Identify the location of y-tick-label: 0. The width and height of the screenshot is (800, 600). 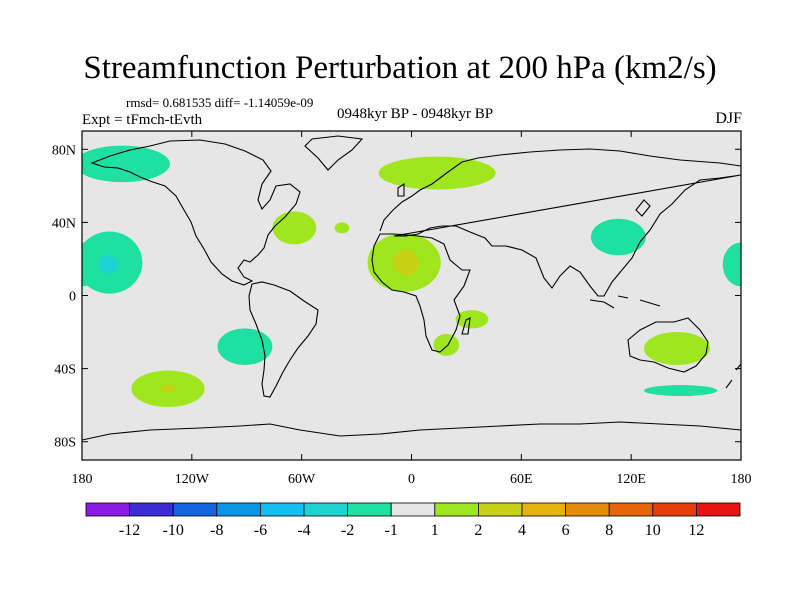
(72, 297).